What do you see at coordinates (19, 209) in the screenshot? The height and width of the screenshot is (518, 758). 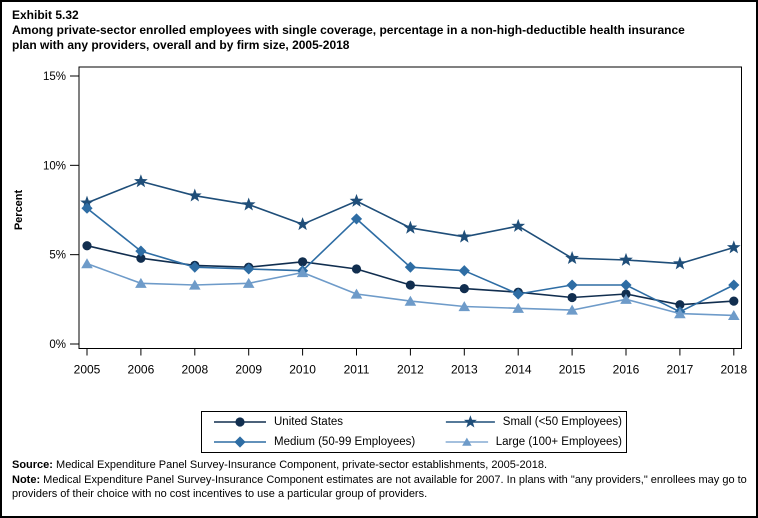 I see `y-axis-title: Percent` at bounding box center [19, 209].